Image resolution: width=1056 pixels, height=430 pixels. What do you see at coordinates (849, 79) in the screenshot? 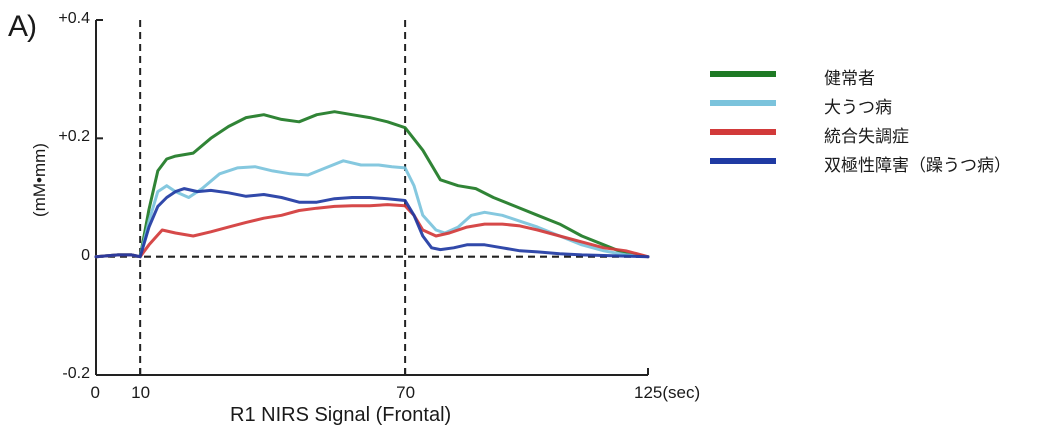
I see `legend-label: 健常者` at bounding box center [849, 79].